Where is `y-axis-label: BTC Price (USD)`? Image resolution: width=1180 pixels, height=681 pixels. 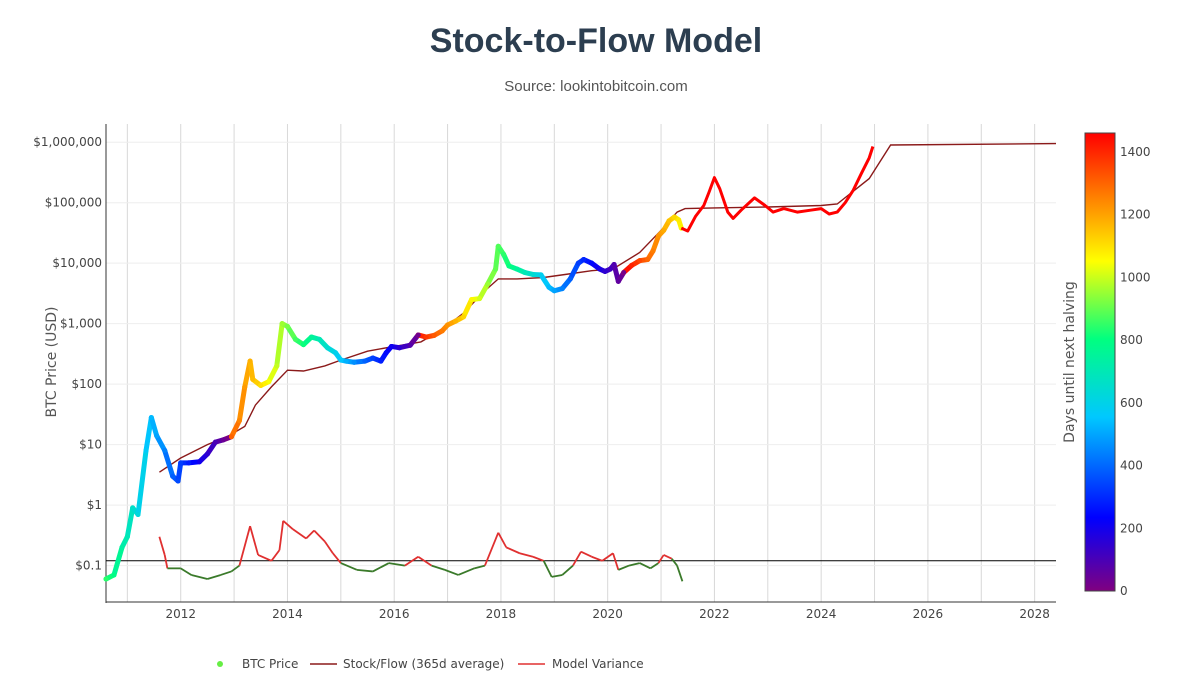 y-axis-label: BTC Price (USD) is located at coordinates (52, 361).